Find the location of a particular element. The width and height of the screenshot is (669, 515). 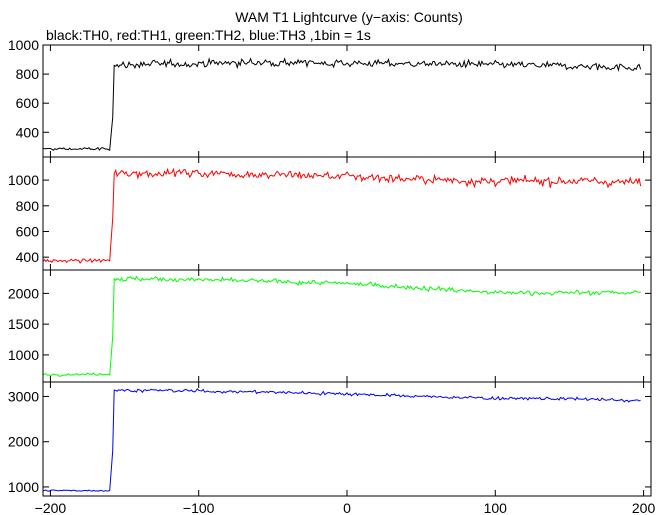

x-tick-label: 0 is located at coordinates (347, 507).